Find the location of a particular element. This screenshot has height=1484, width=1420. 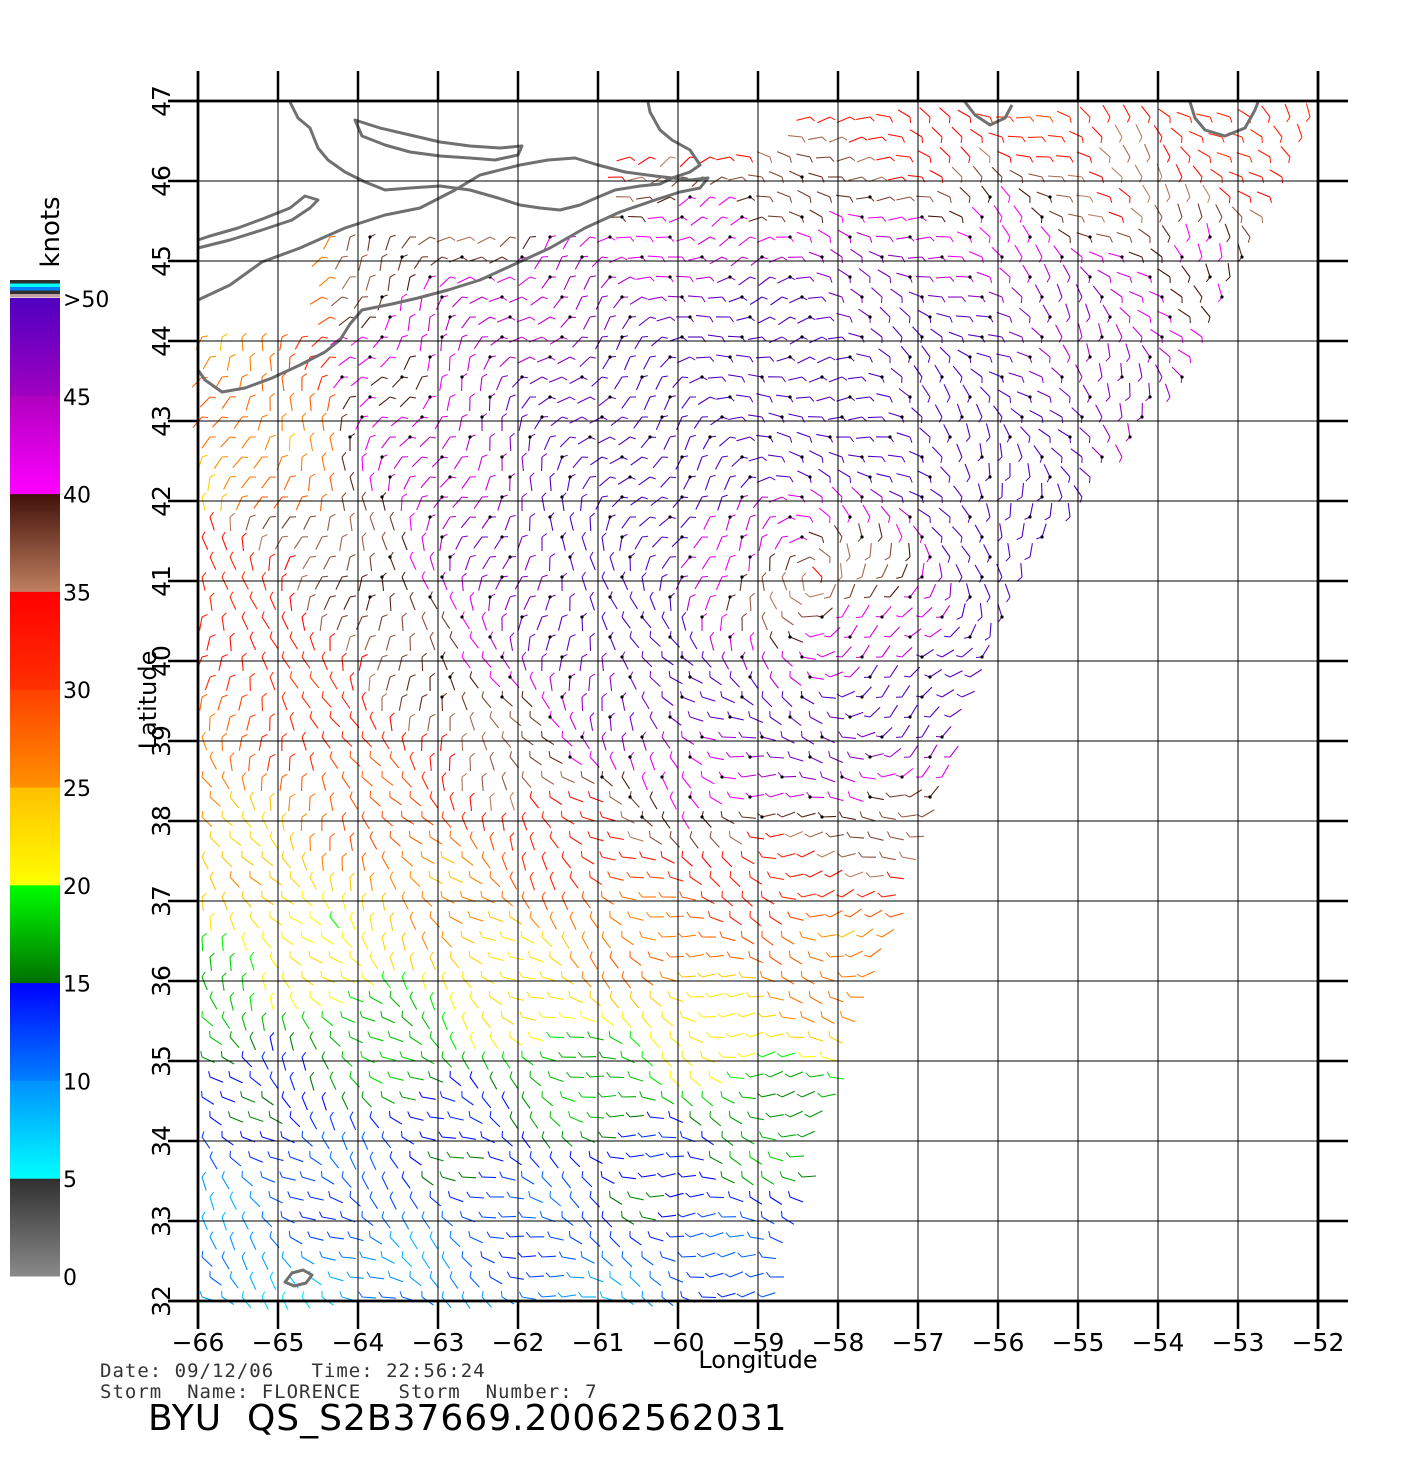

lon-tick-label: −58 is located at coordinates (838, 1342).